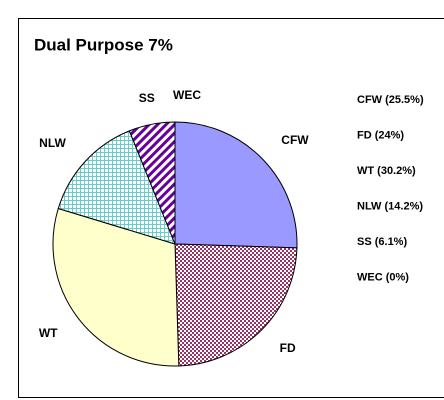 This screenshot has width=444, height=400. I want to click on legend-entry: NLW (14.2%), so click(390, 206).